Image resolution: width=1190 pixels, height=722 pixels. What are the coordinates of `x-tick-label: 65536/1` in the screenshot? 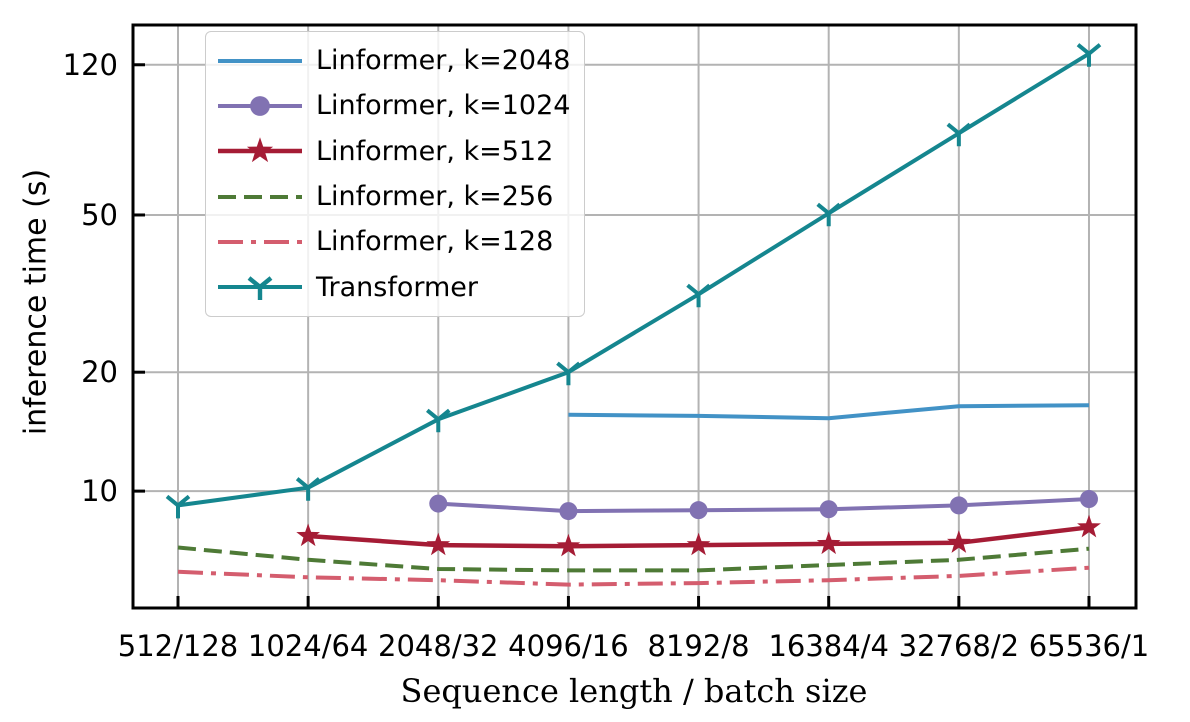 It's located at (1089, 646).